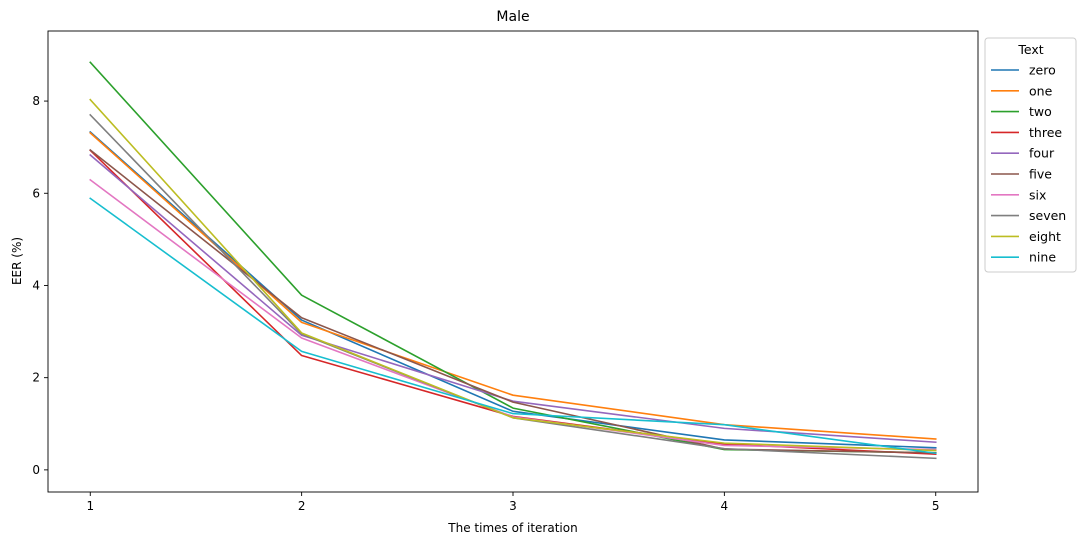  Describe the element at coordinates (302, 506) in the screenshot. I see `x-tick-label: 2` at that location.